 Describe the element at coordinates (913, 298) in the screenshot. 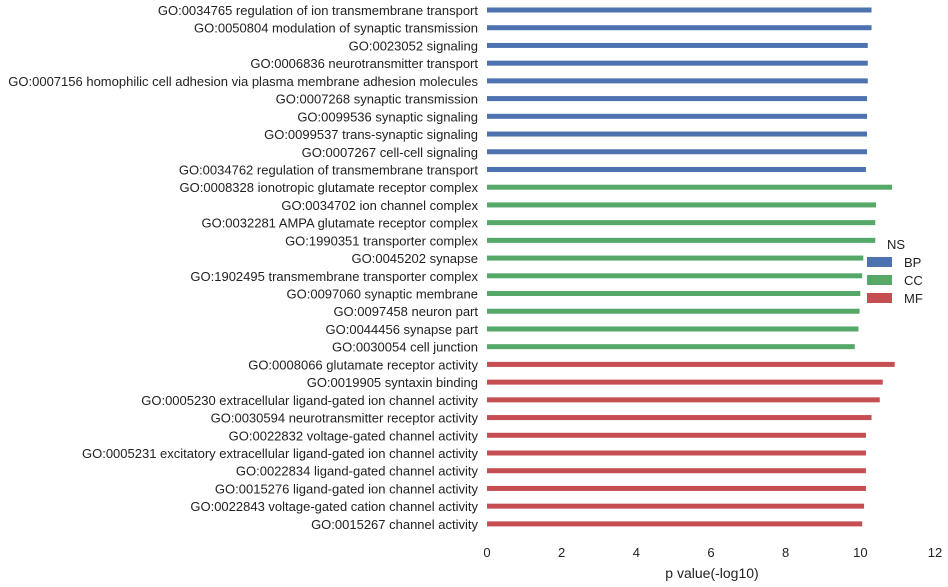

I see `legend-label-mf: MF` at that location.